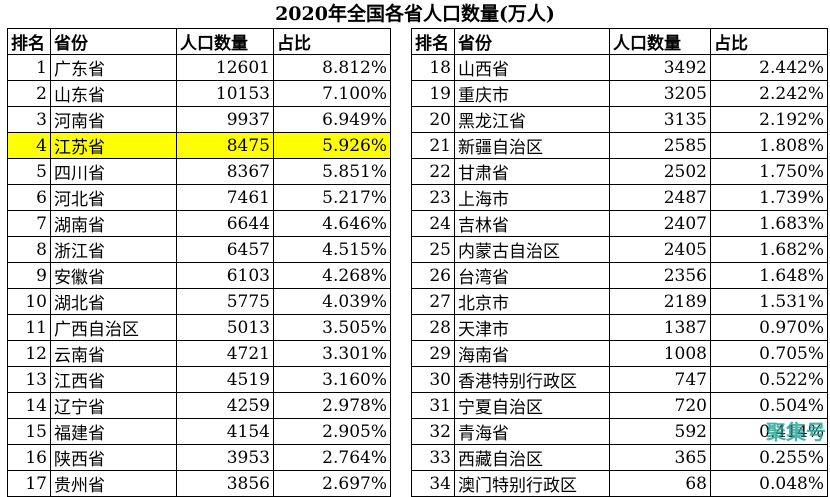 The image size is (830, 497). I want to click on rank-cell: 18, so click(433, 67).